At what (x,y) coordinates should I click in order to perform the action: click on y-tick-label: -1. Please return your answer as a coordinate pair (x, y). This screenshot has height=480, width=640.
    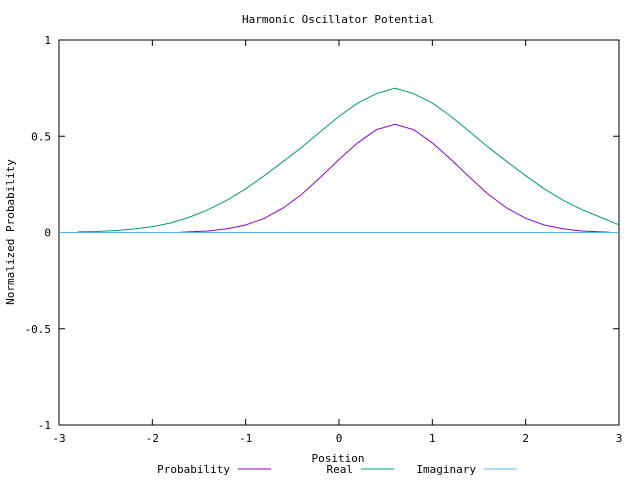
    Looking at the image, I should click on (44, 425).